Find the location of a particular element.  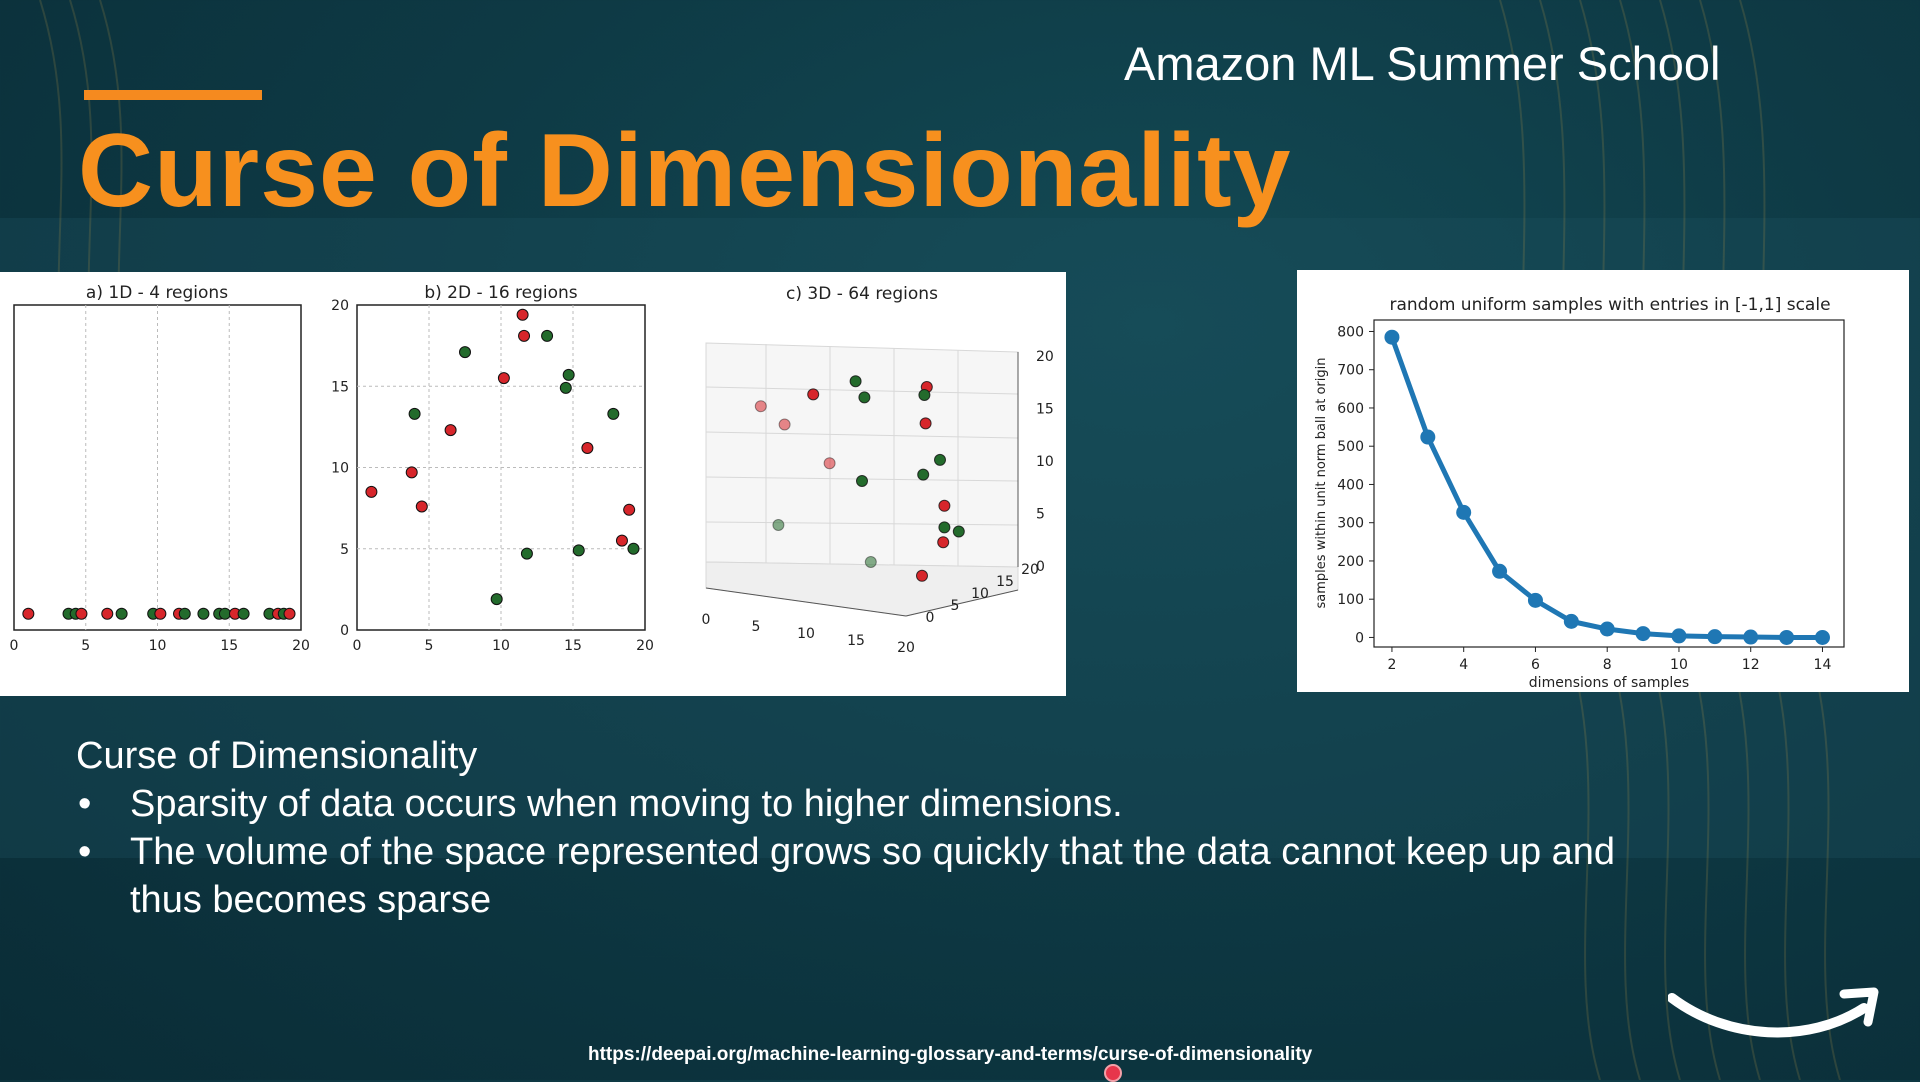

slide-title: Curse of Dimensionality is located at coordinates (685, 171).